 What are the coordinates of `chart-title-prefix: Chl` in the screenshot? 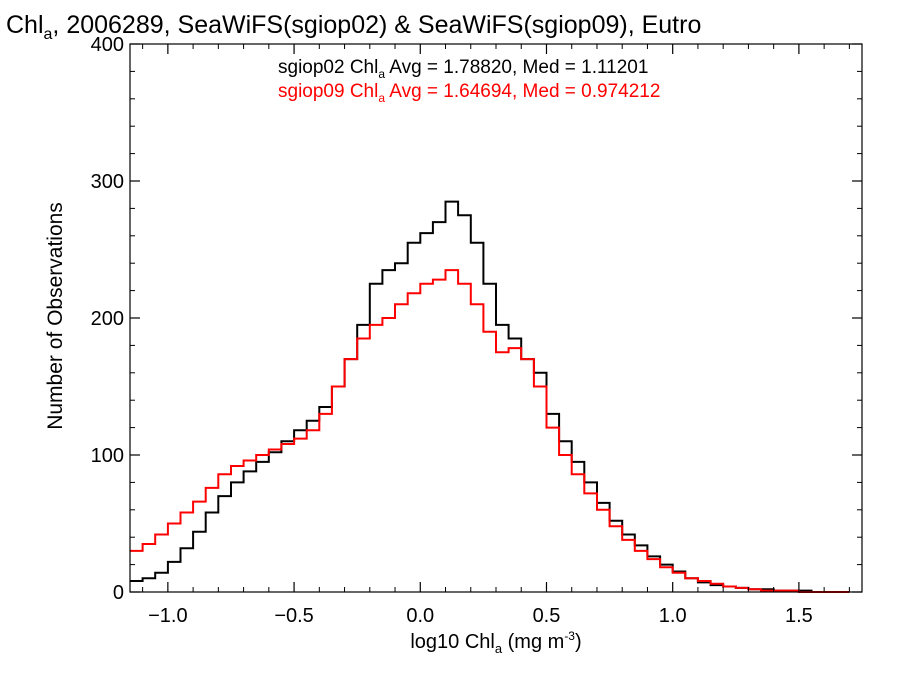 It's located at (25, 25).